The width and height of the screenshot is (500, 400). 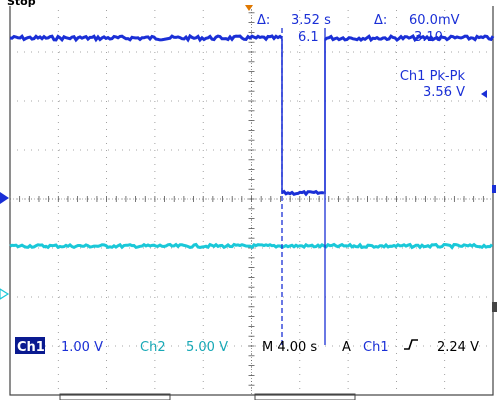 I want to click on measurement-pointer-icon, so click(x=484, y=94).